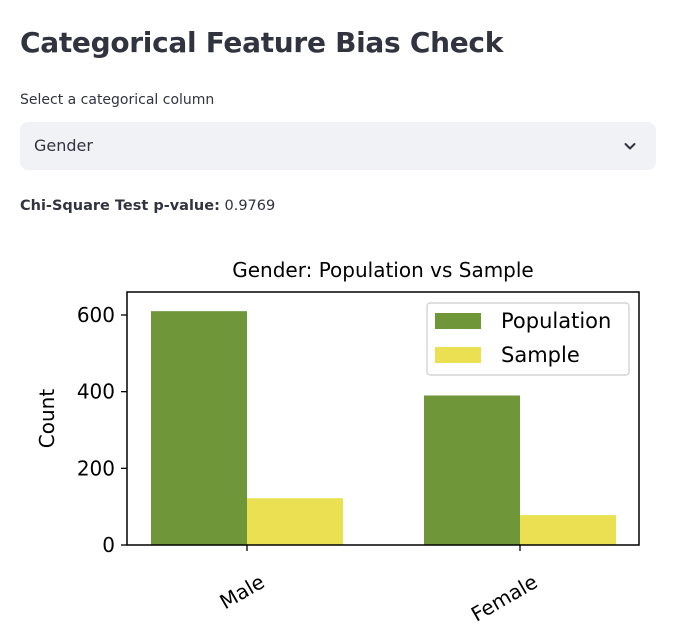 This screenshot has height=636, width=690. Describe the element at coordinates (382, 270) in the screenshot. I see `chart-title: Gender: Population vs Sample` at that location.